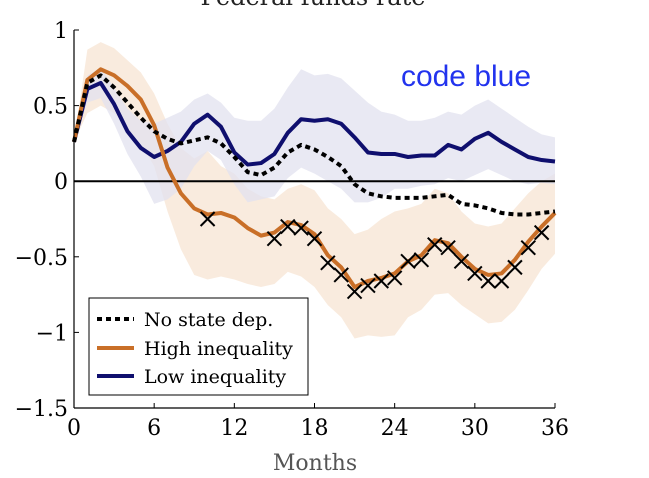  What do you see at coordinates (52, 333) in the screenshot?
I see `y-tick-label: −1` at bounding box center [52, 333].